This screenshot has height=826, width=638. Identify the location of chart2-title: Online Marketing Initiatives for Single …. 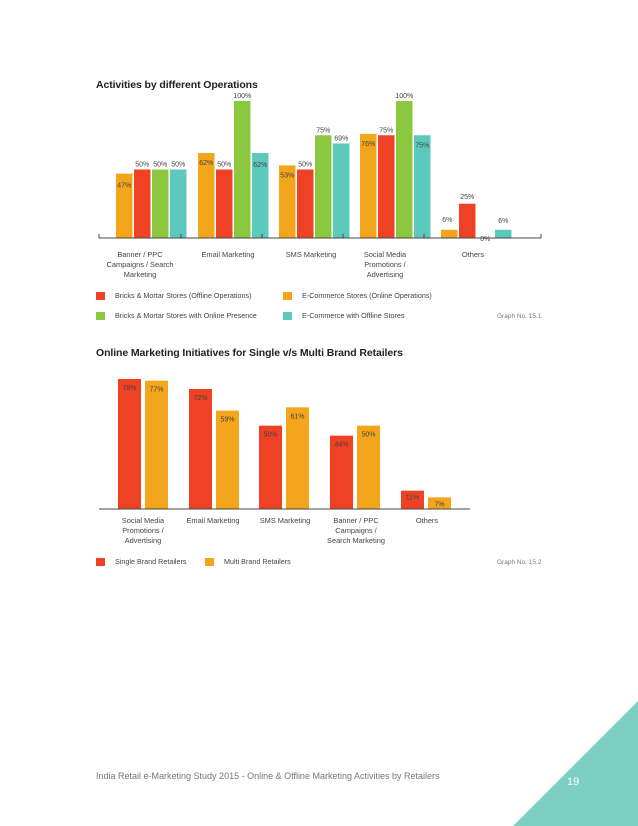
(249, 353).